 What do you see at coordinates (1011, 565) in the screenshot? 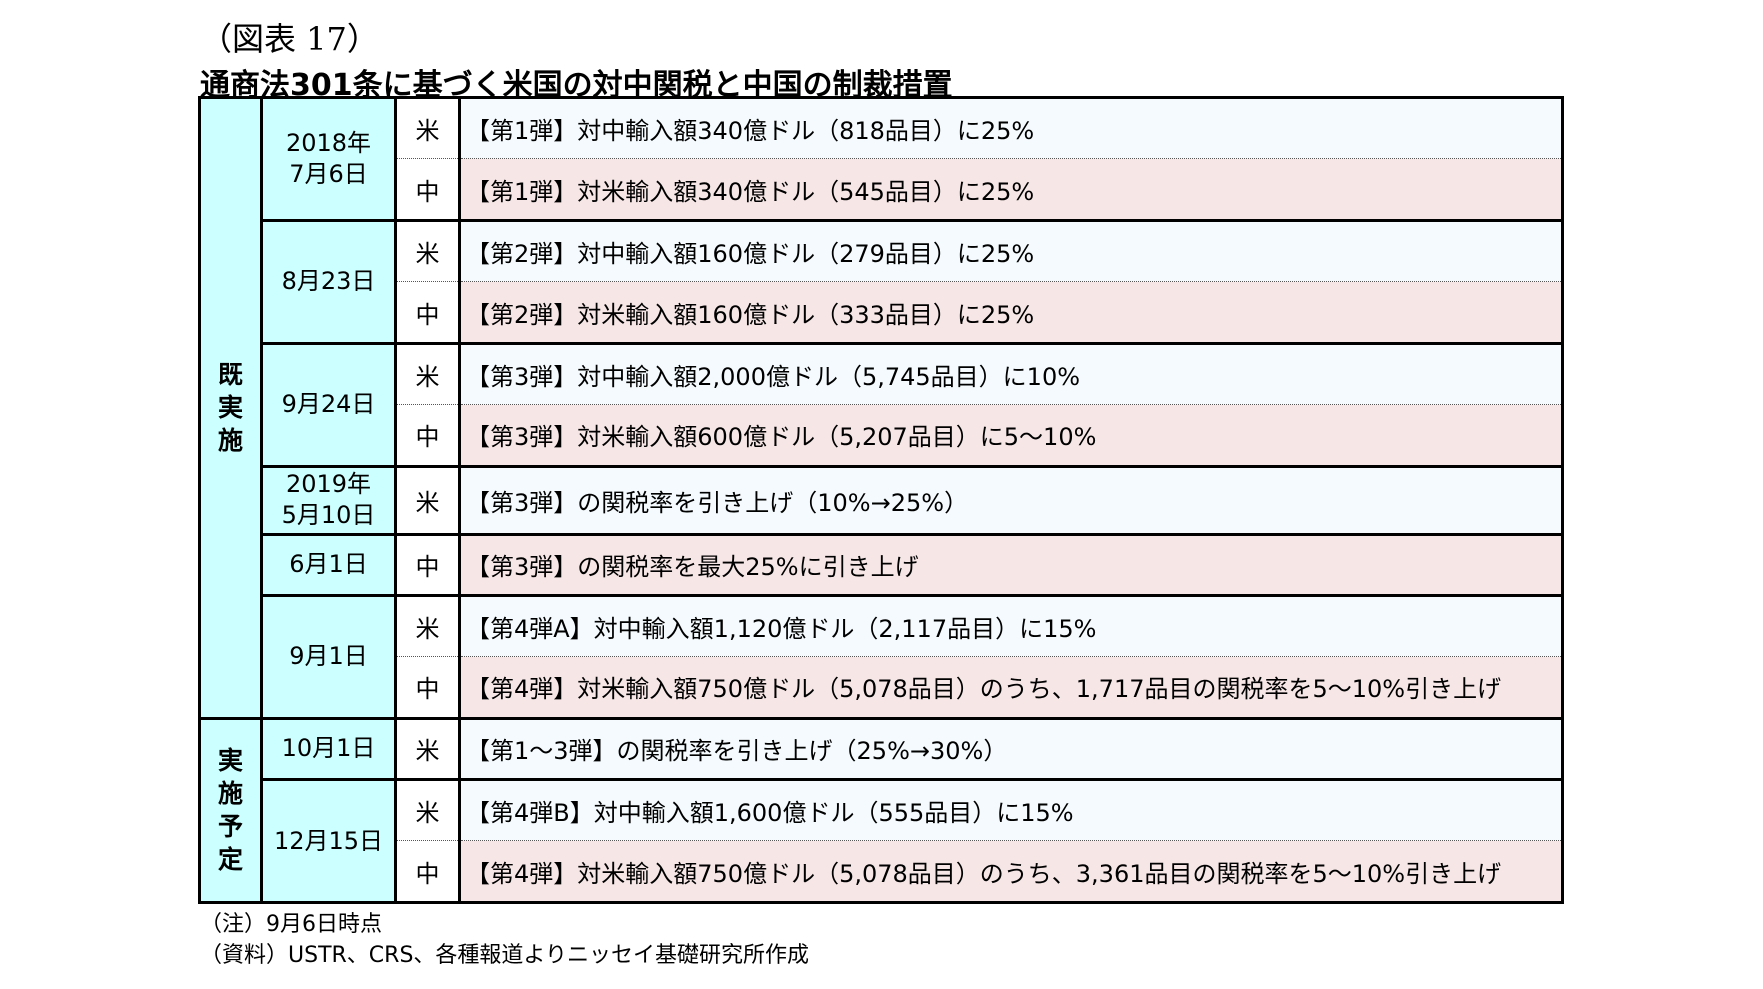
I see `measure-cell: 【第3弾】の関税率を最大25%に引き上げ` at bounding box center [1011, 565].